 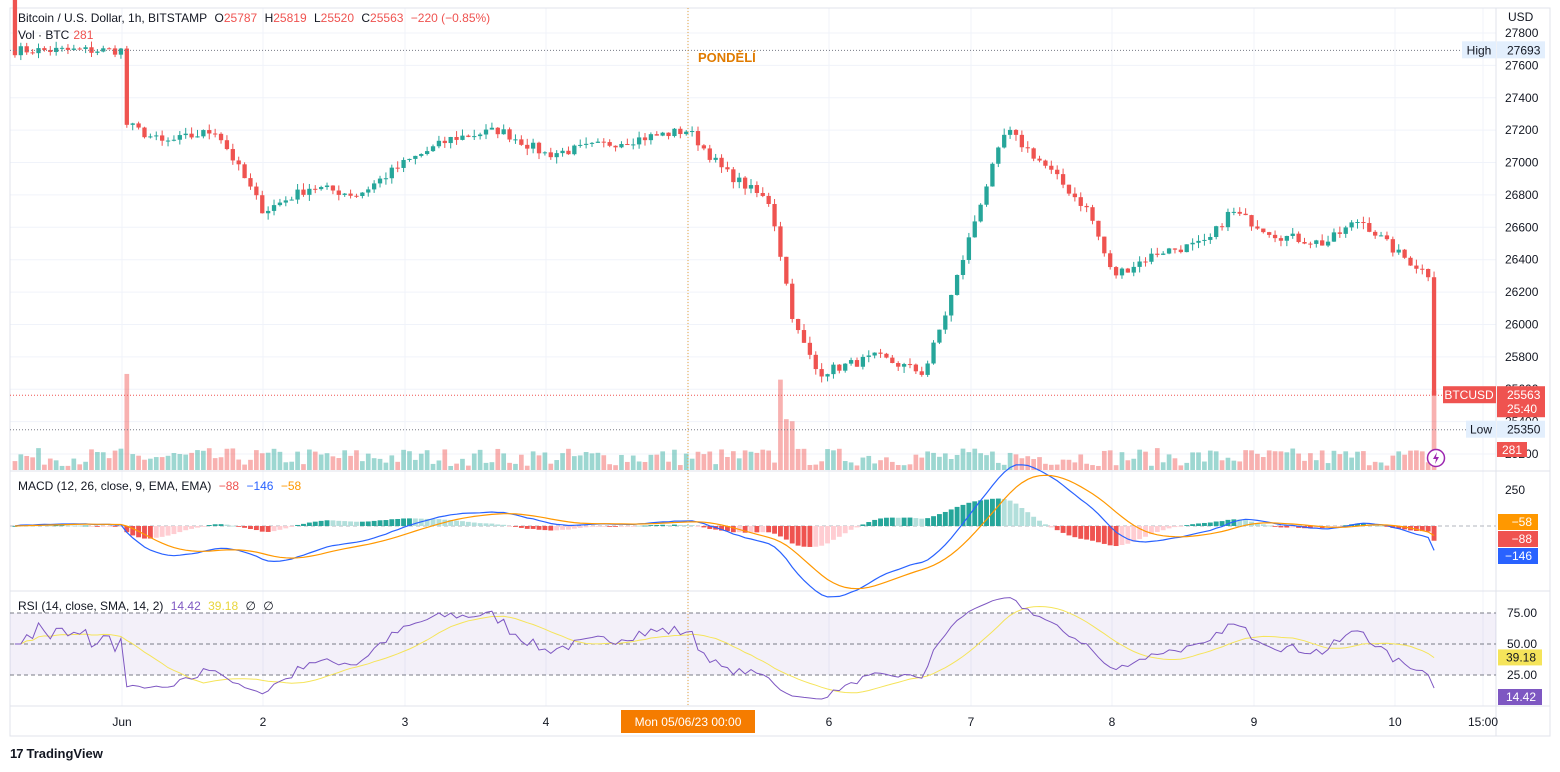 I want to click on lightning-bolt-icon, so click(x=1436, y=458).